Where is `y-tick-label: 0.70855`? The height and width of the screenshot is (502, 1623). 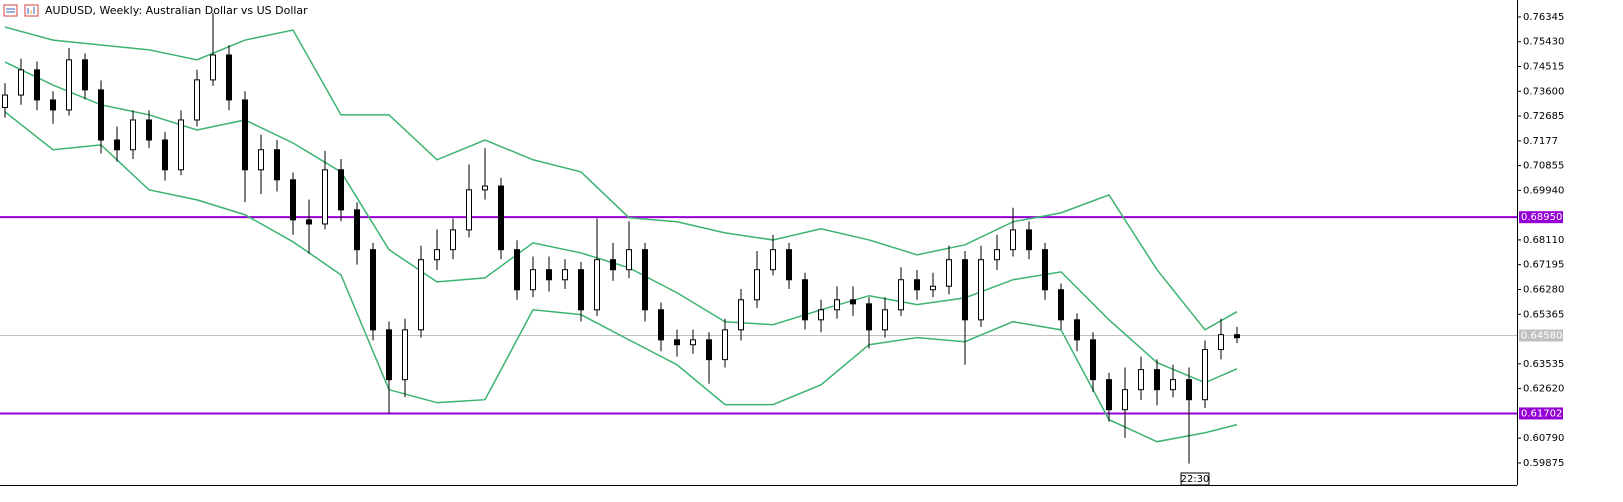
y-tick-label: 0.70855 is located at coordinates (1543, 166).